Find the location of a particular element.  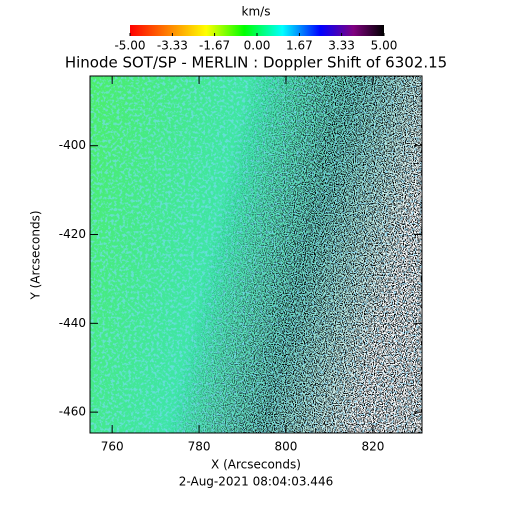

date-label: 2-Aug-2021 08:04:03.446 is located at coordinates (256, 482).